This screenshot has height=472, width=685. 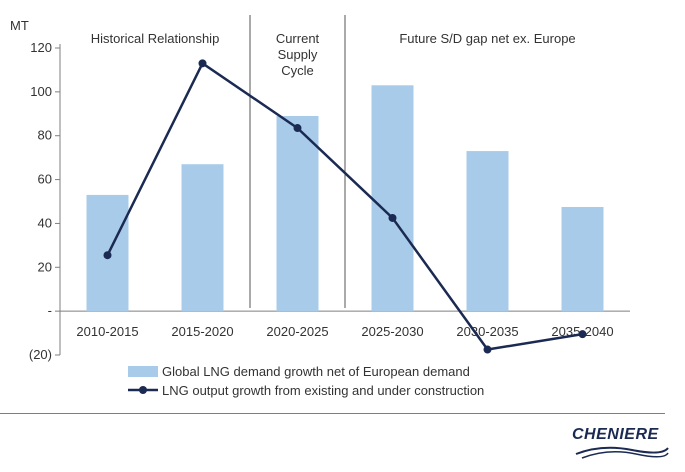 What do you see at coordinates (143, 390) in the screenshot?
I see `legend-line-marker` at bounding box center [143, 390].